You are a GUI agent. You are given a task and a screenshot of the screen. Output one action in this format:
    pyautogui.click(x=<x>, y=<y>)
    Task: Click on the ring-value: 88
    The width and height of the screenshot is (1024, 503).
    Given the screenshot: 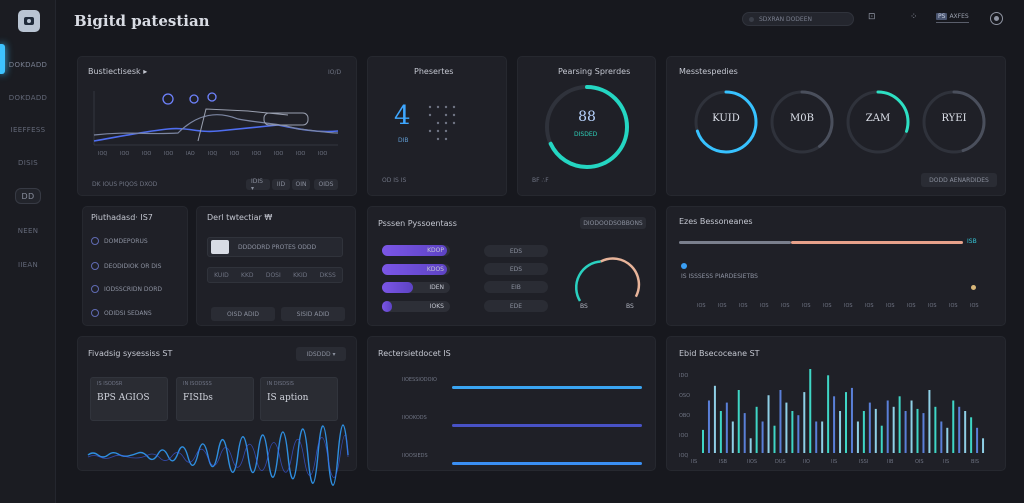 What is the action you would take?
    pyautogui.click(x=587, y=117)
    